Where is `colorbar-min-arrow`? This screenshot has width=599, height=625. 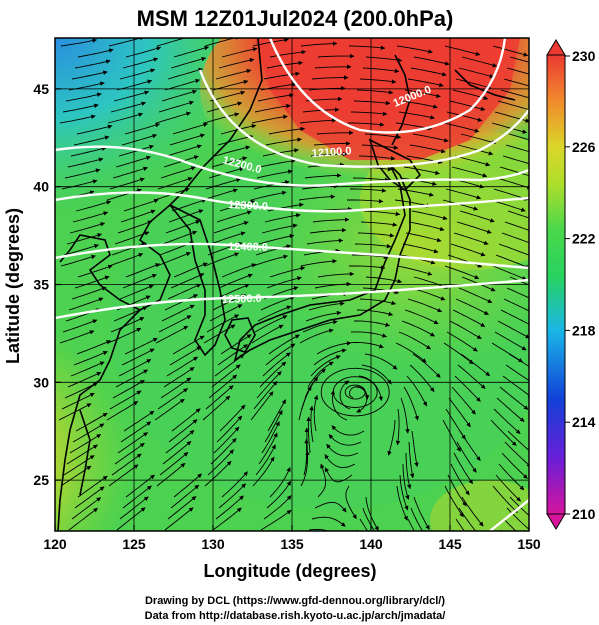
colorbar-min-arrow is located at coordinates (556, 521).